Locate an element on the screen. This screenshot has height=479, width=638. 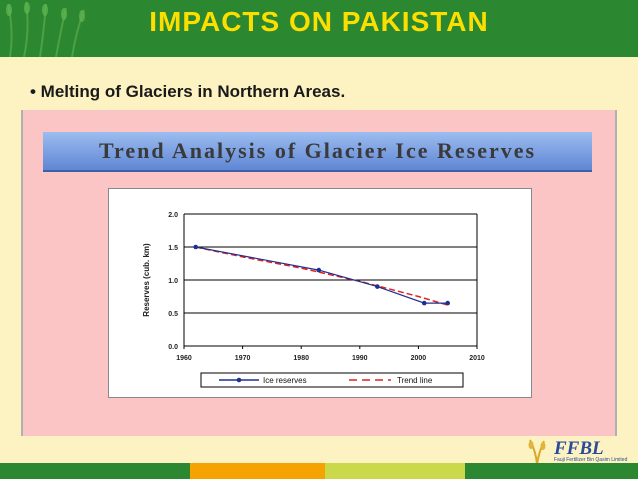
trend-banner: Trend Analysis of Glacier Ice Reserves is located at coordinates (317, 152).